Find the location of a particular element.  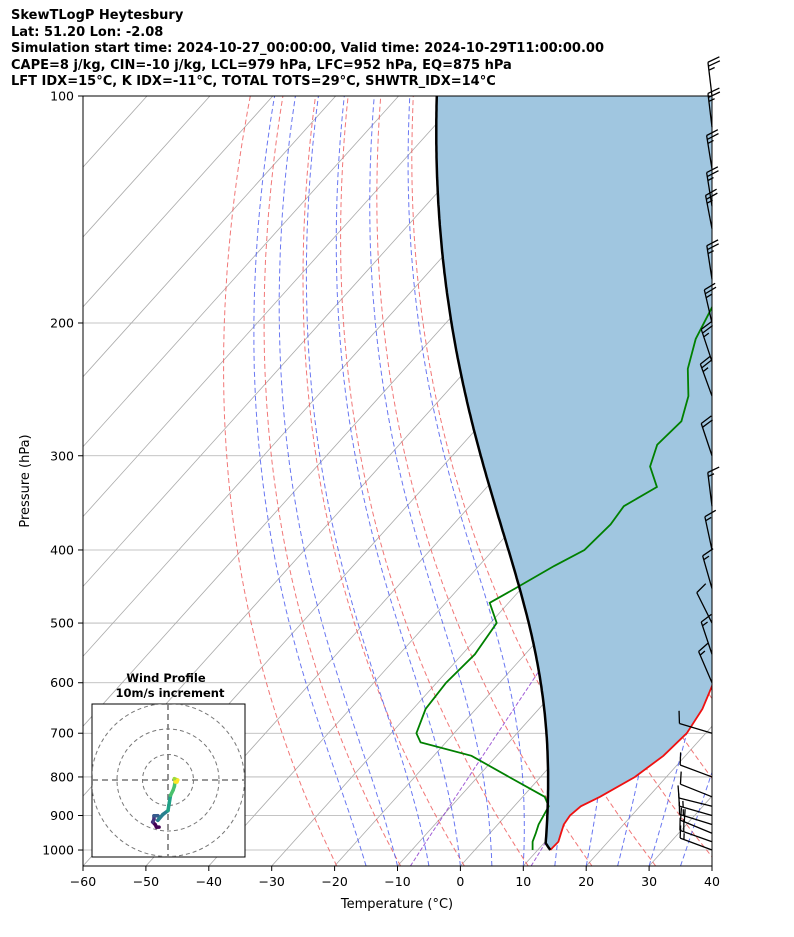

y-axis-label: Pressure (hPa) is located at coordinates (25, 480).